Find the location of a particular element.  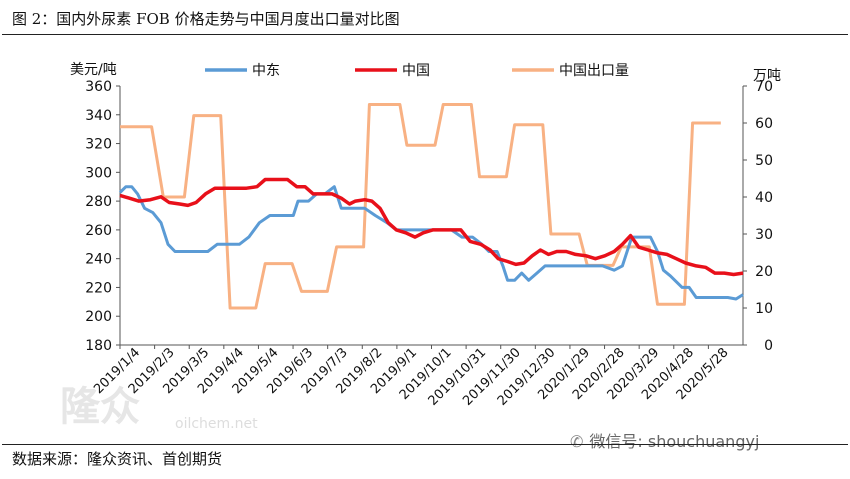

wechat-text: 微信号: shouchuangyj is located at coordinates (674, 441).